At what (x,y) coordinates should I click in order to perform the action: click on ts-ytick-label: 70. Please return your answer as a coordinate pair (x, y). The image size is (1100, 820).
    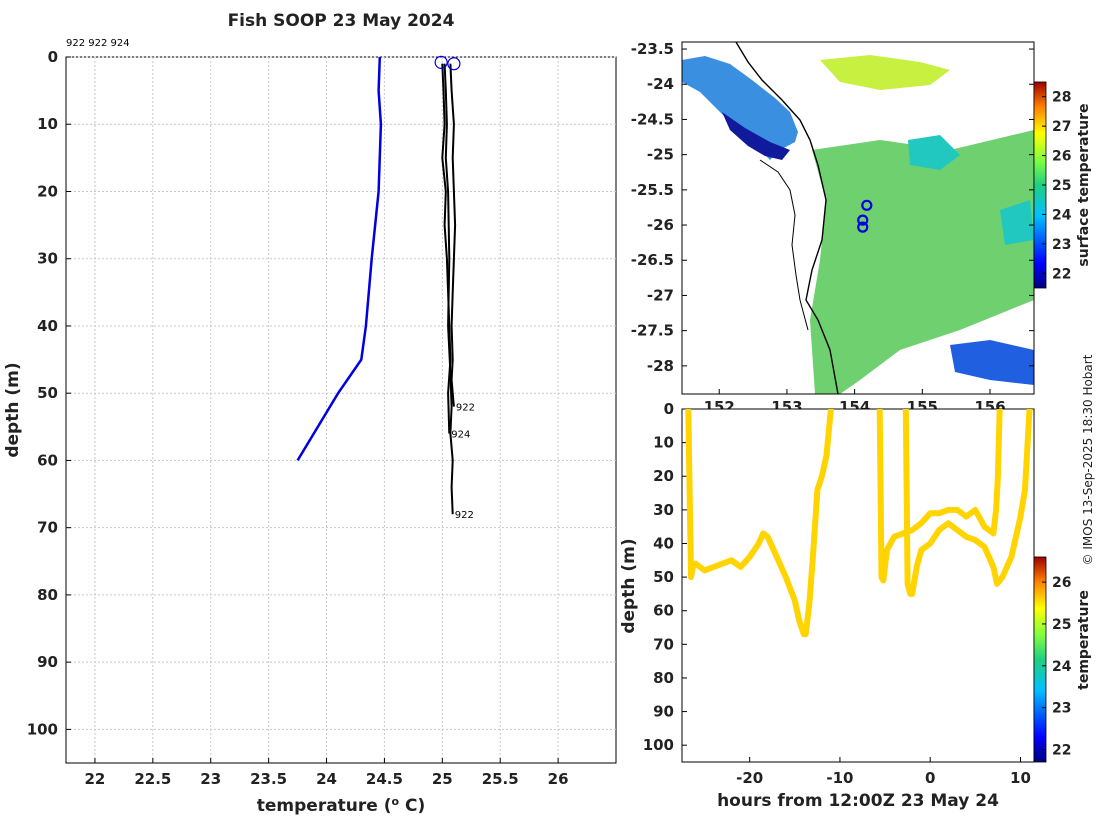
    Looking at the image, I should click on (663, 644).